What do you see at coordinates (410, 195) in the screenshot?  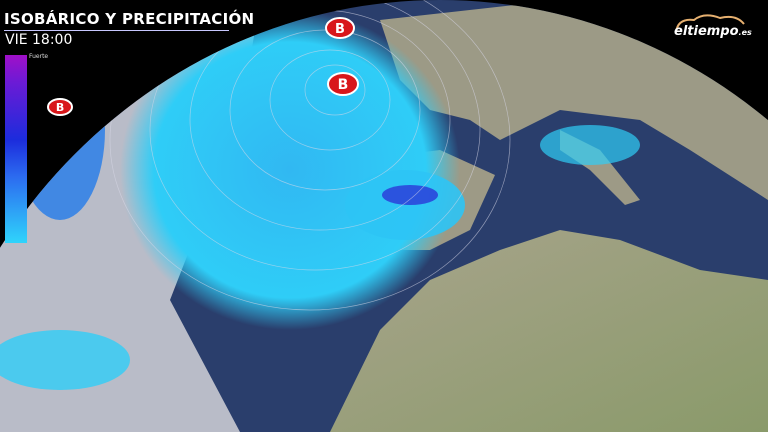 I see `precip-heavy` at bounding box center [410, 195].